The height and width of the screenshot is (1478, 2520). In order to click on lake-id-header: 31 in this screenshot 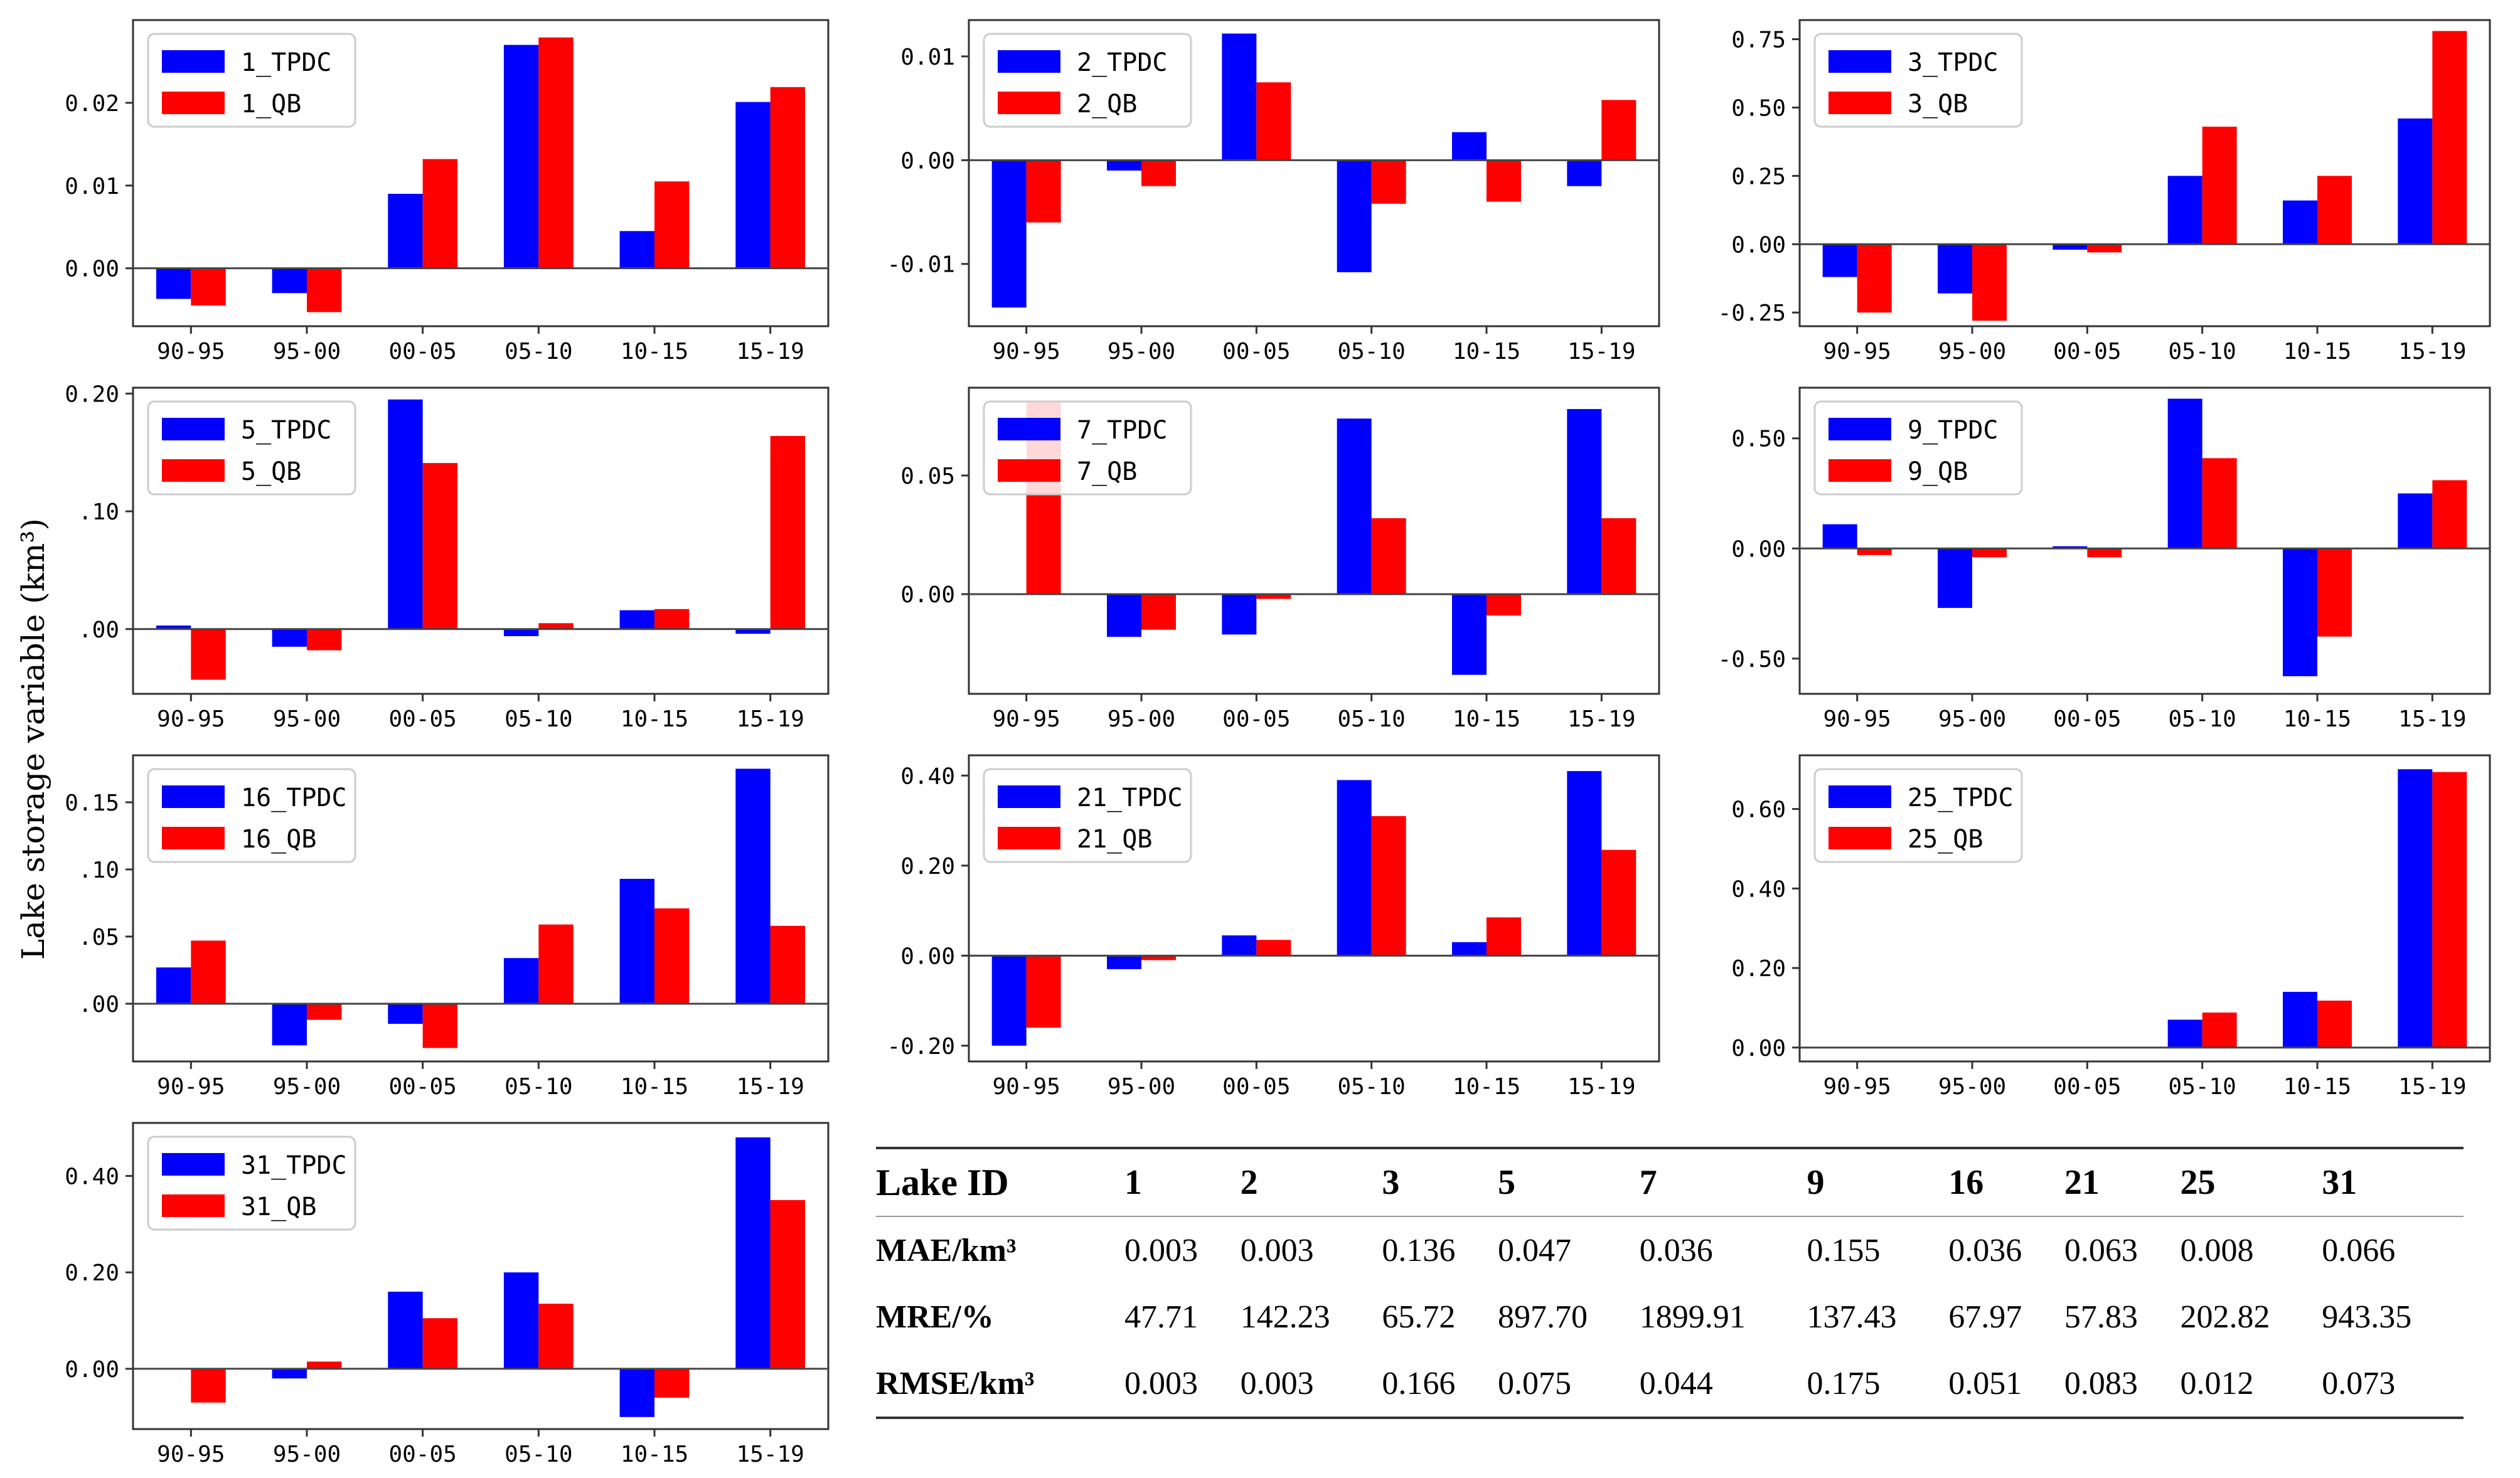, I will do `click(2339, 1182)`.